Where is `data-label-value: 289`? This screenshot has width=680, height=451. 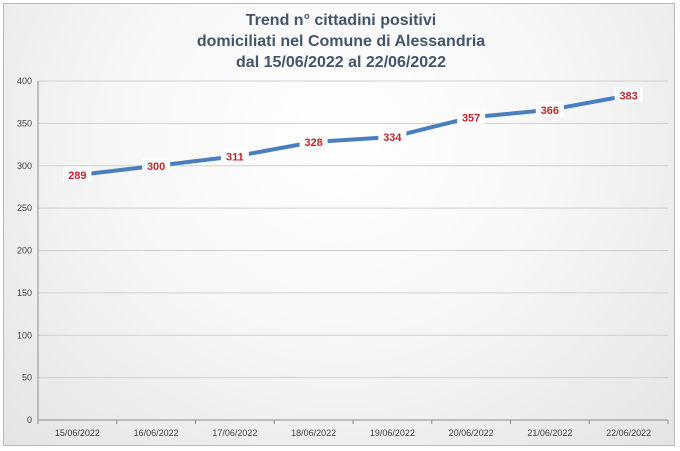
data-label-value: 289 is located at coordinates (77, 176).